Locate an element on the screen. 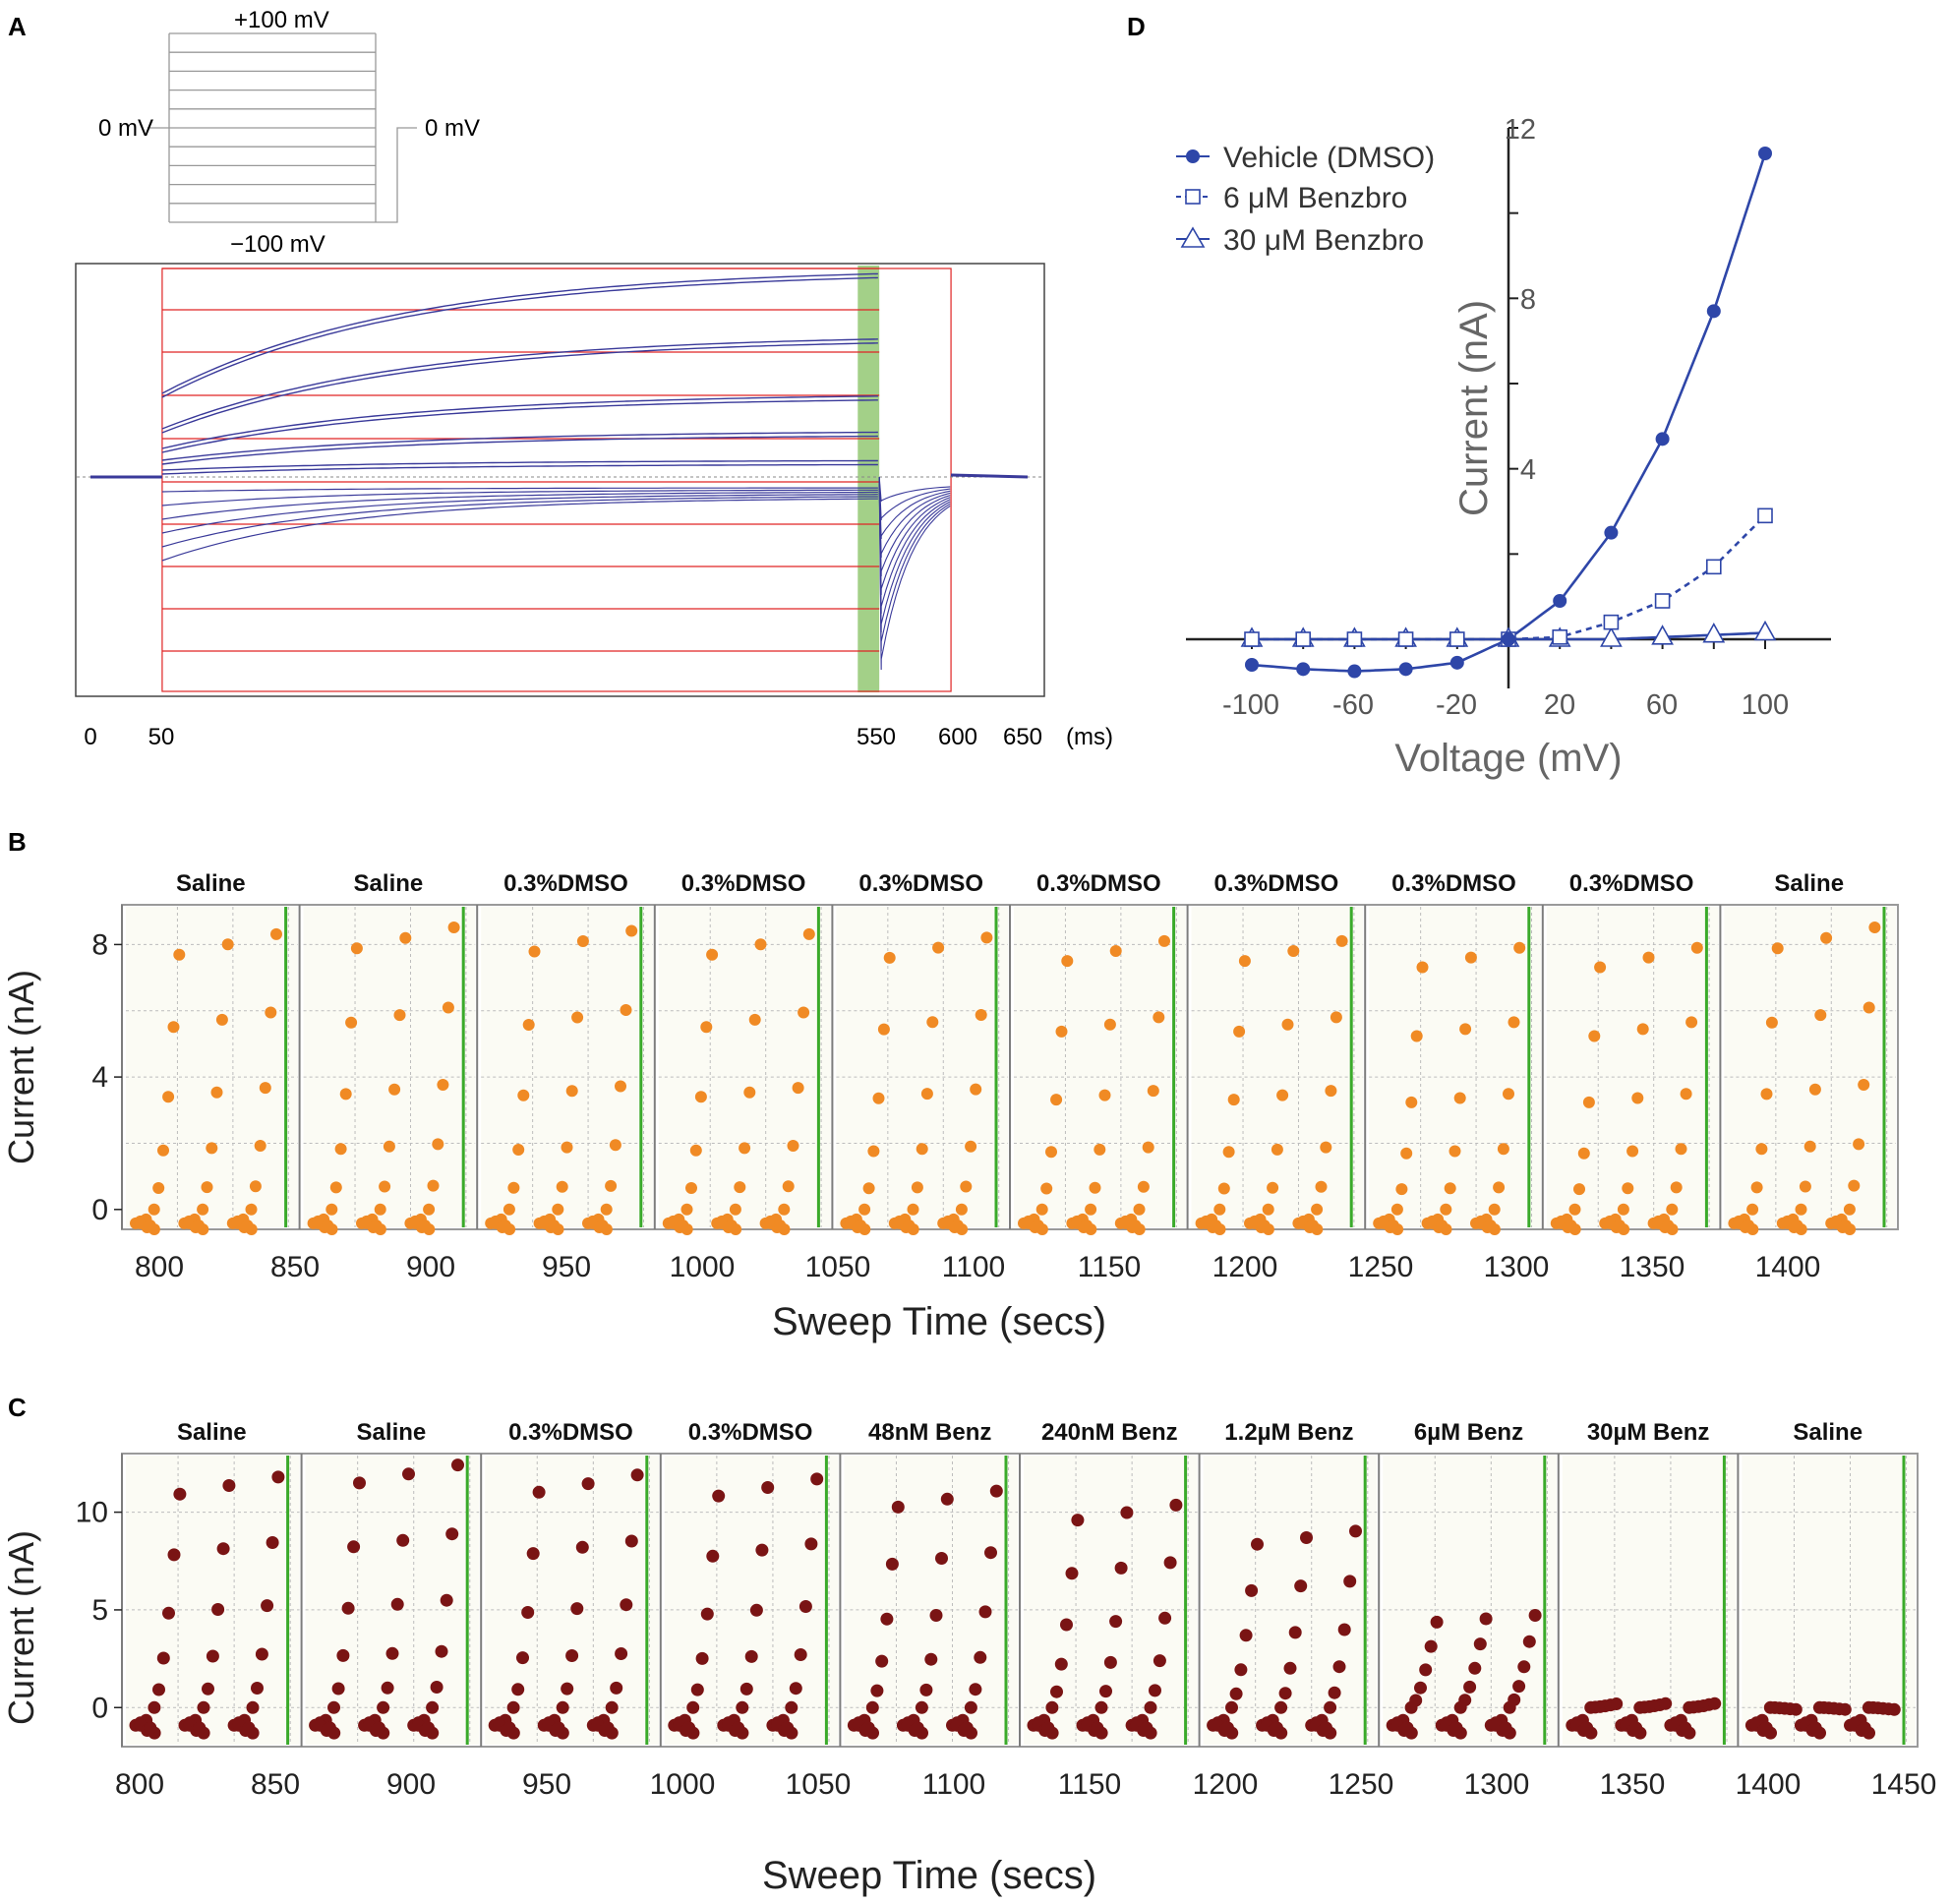  voltage-protocol is located at coordinates (283, 127).